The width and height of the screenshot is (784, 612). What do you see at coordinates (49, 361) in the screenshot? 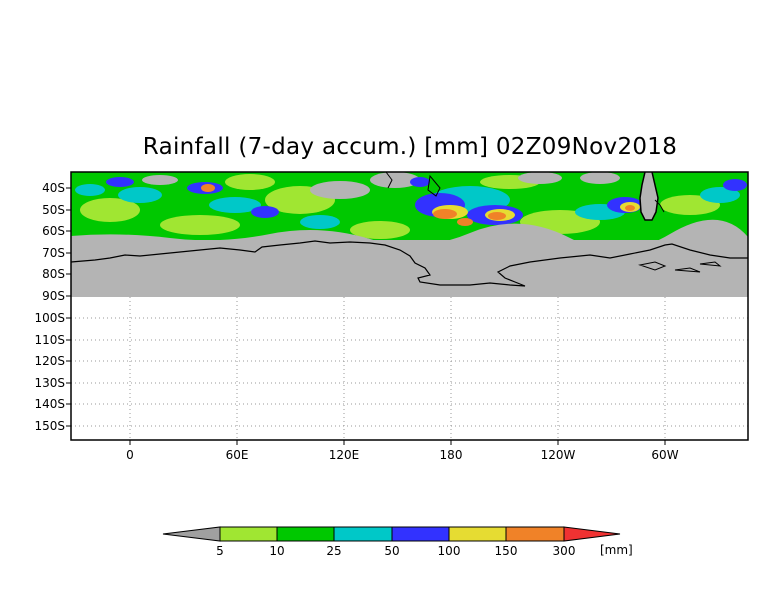
I see `lat-label: 120S` at bounding box center [49, 361].